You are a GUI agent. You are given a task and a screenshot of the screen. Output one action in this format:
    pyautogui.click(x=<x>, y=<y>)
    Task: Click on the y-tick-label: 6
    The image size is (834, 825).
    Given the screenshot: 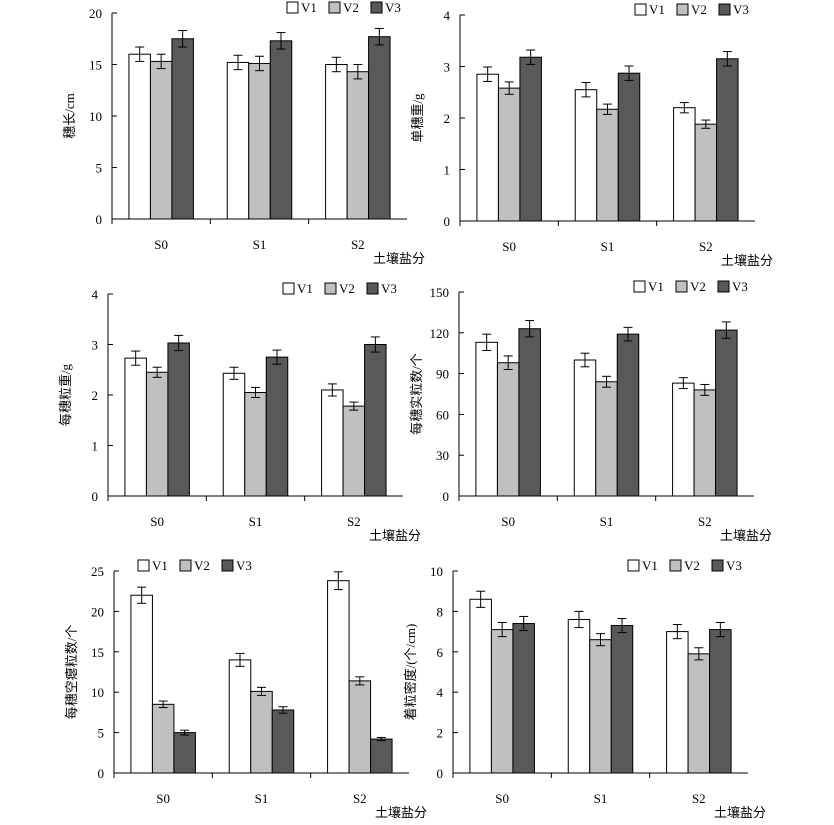 What is the action you would take?
    pyautogui.click(x=440, y=652)
    